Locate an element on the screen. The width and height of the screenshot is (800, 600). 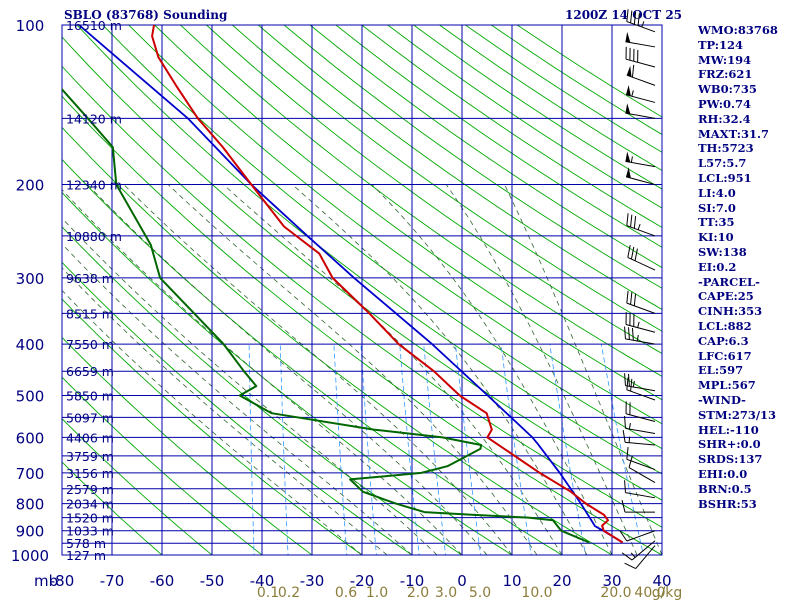
temperature-tick-label: 40 is located at coordinates (661, 581).